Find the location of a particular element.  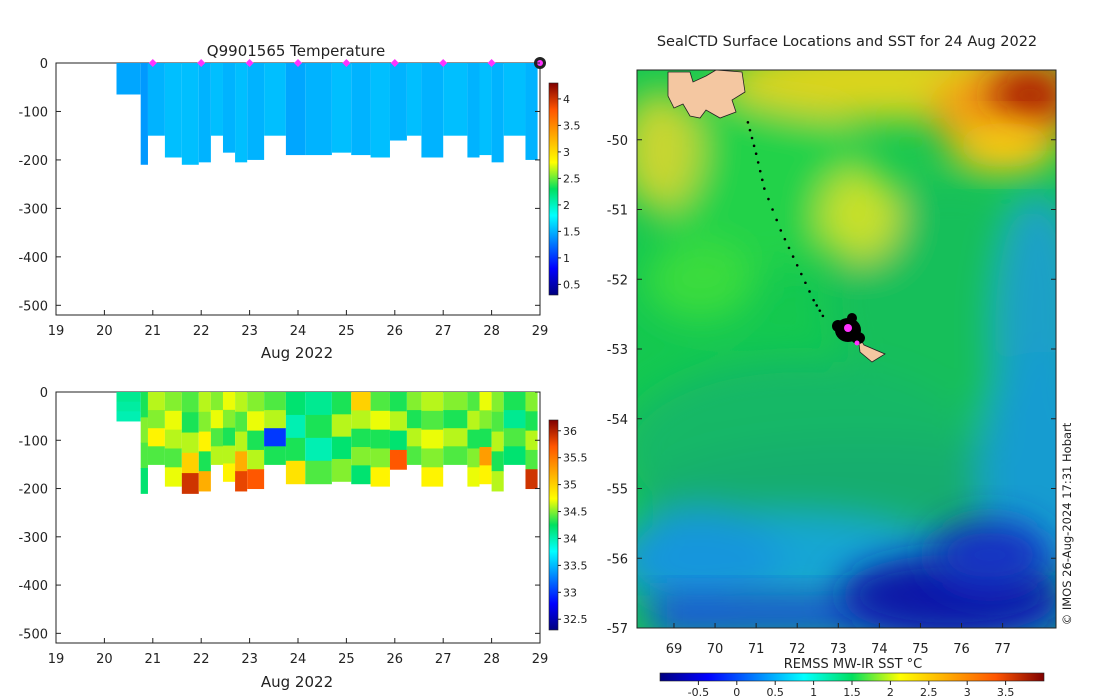

sst-colorbar-tick-label: 1.5 is located at coordinates (852, 692).